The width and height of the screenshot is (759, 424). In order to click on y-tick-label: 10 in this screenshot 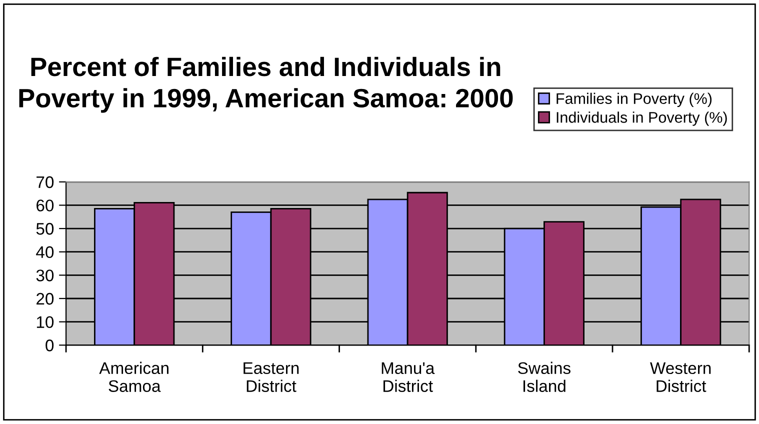, I will do `click(45, 322)`.